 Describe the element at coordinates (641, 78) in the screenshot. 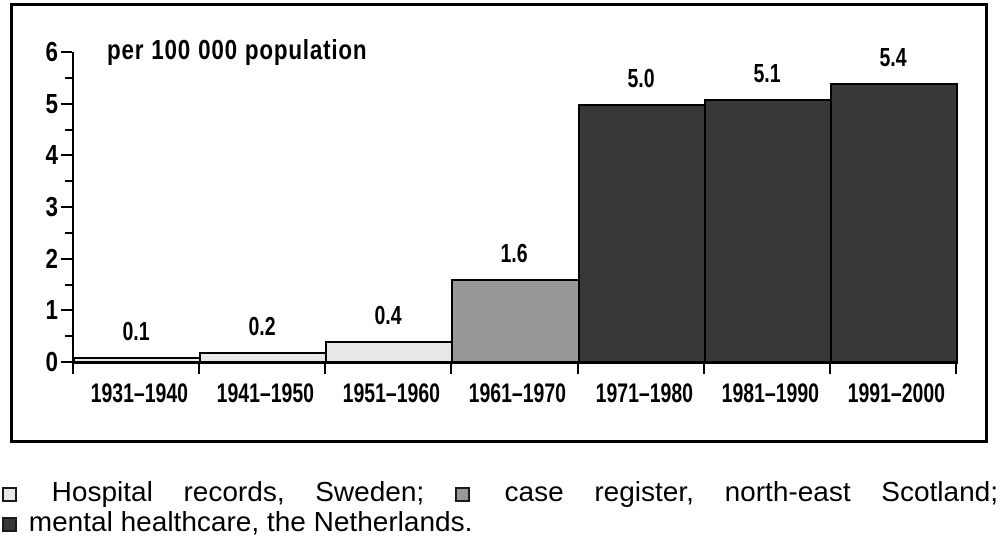

I see `bar-value-label: 5.0` at that location.